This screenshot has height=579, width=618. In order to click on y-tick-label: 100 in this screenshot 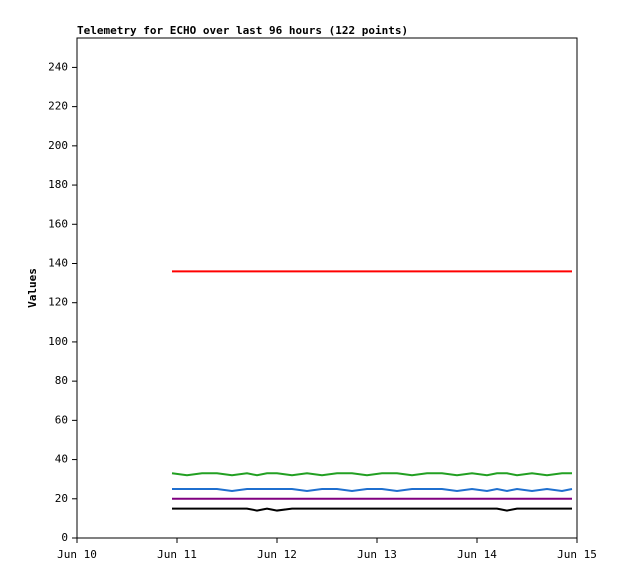, I will do `click(58, 341)`.